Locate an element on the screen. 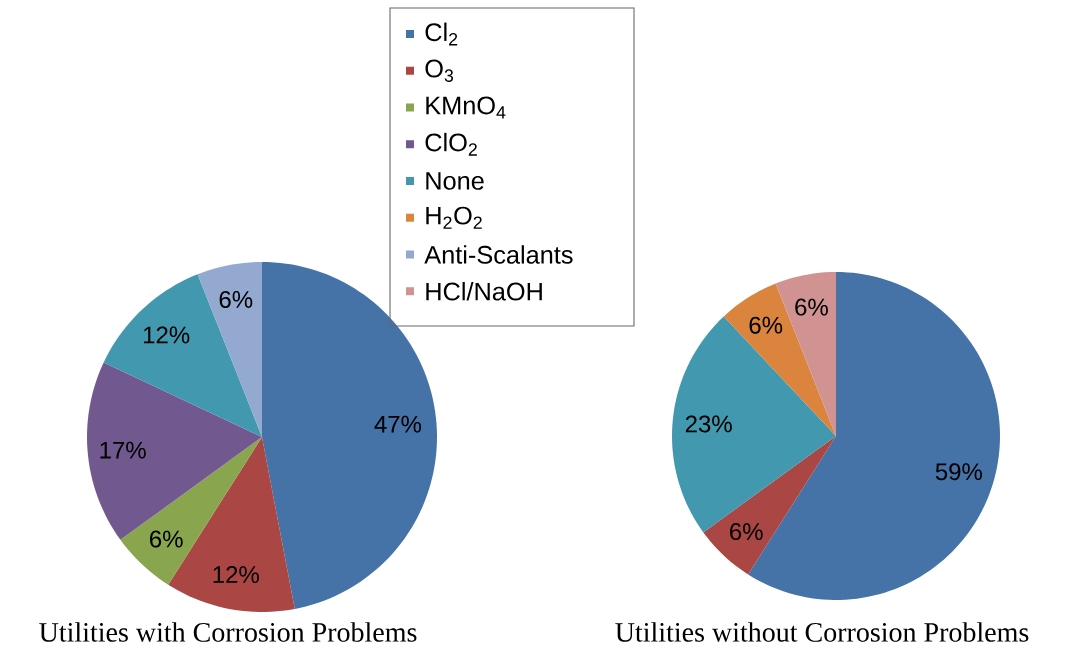  legend-label: O$_{3}$ is located at coordinates (439, 70).